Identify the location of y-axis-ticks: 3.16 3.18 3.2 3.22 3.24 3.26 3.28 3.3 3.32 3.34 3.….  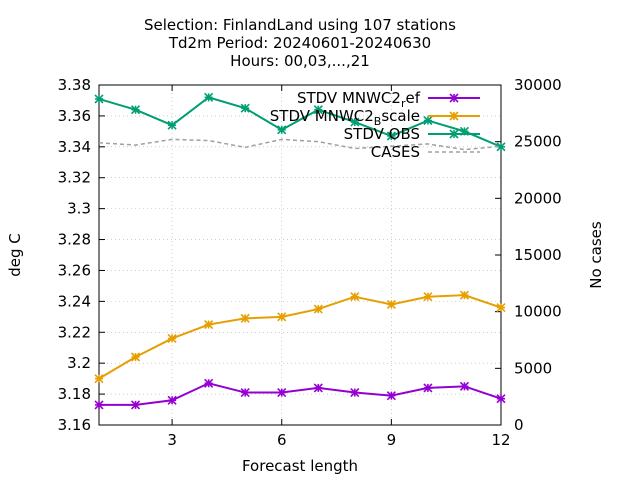
(81, 255).